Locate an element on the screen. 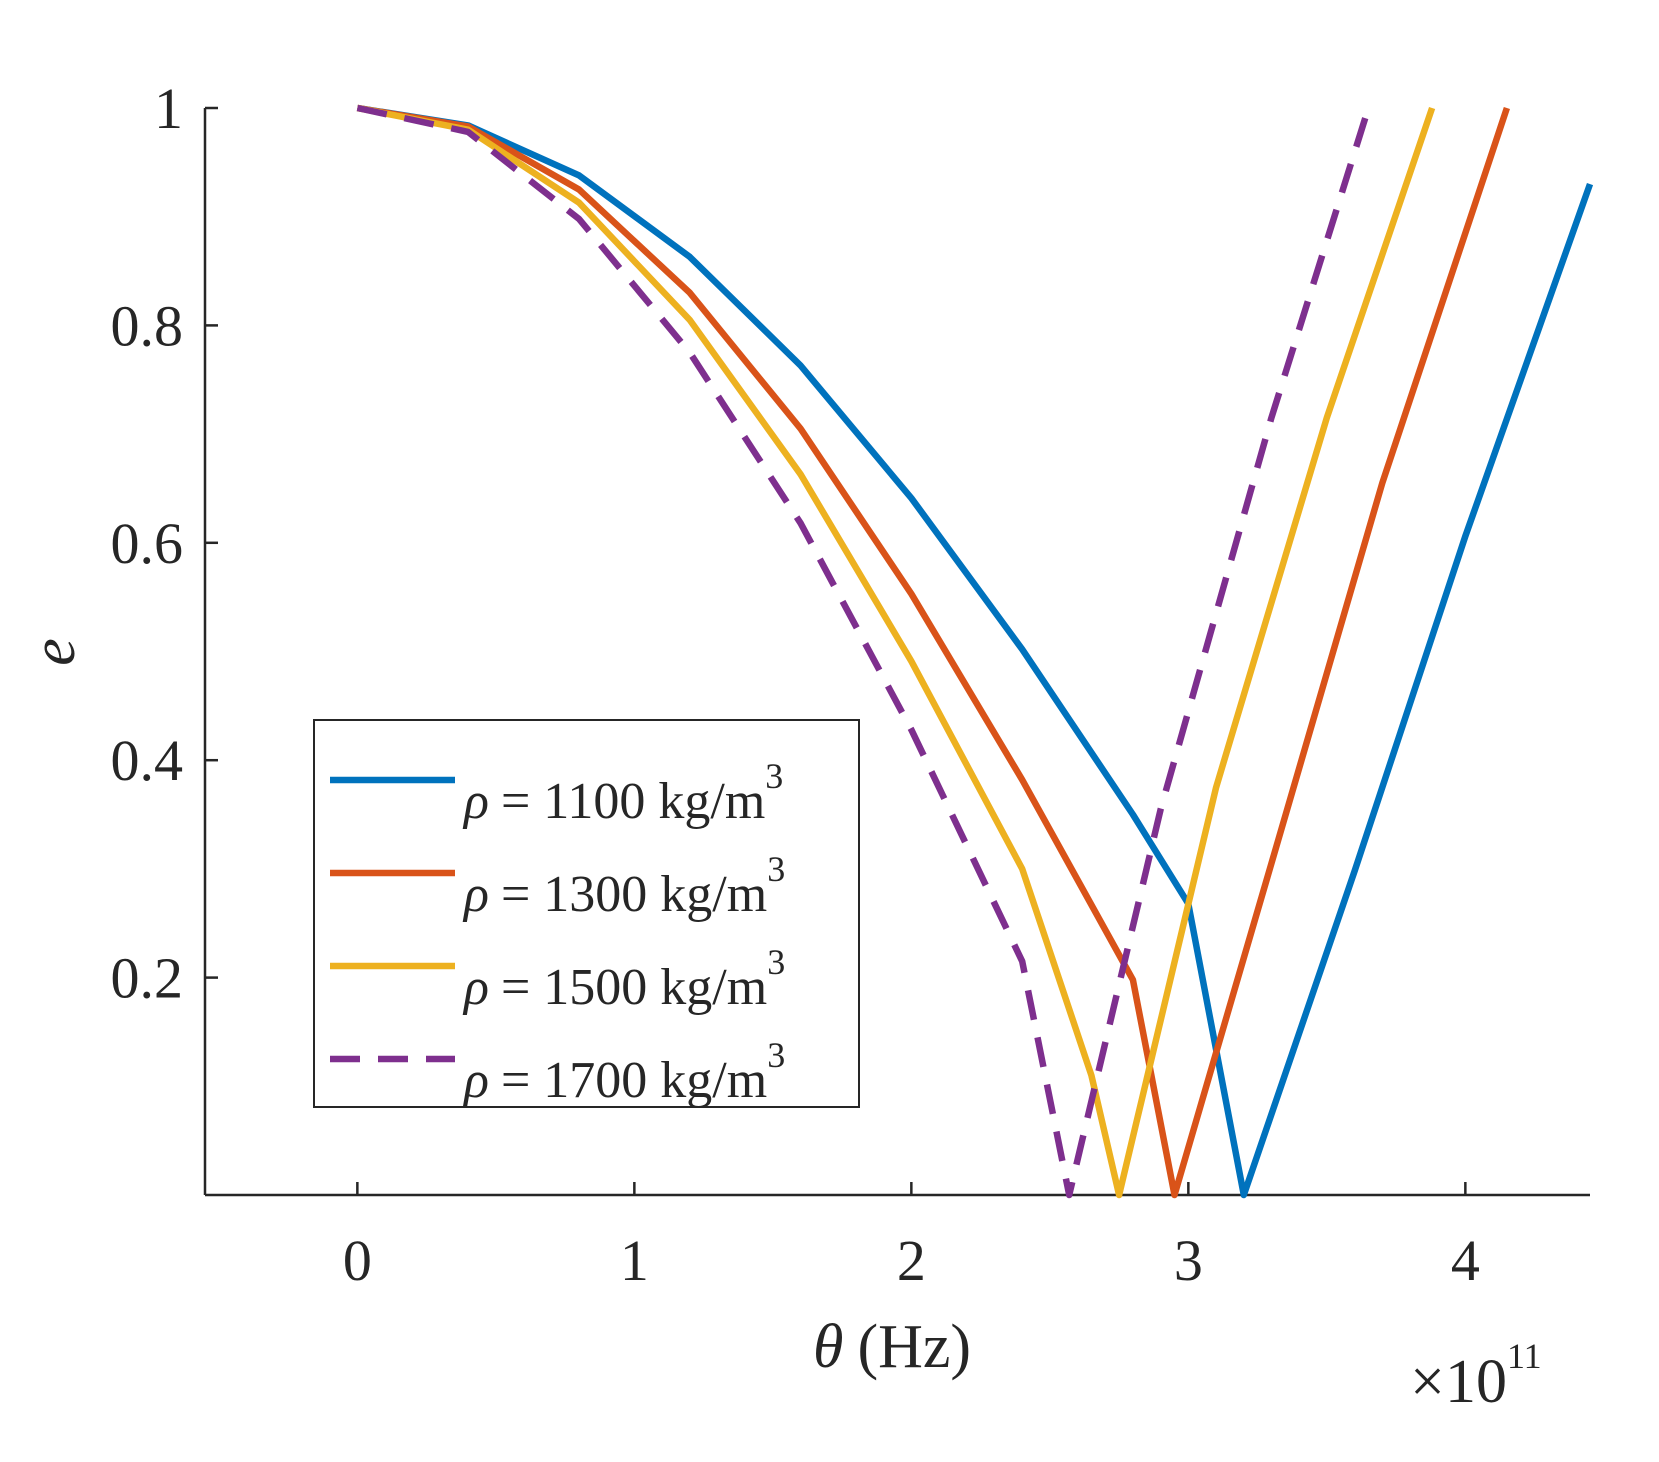  x-tick-label: 3 is located at coordinates (1188, 1260).